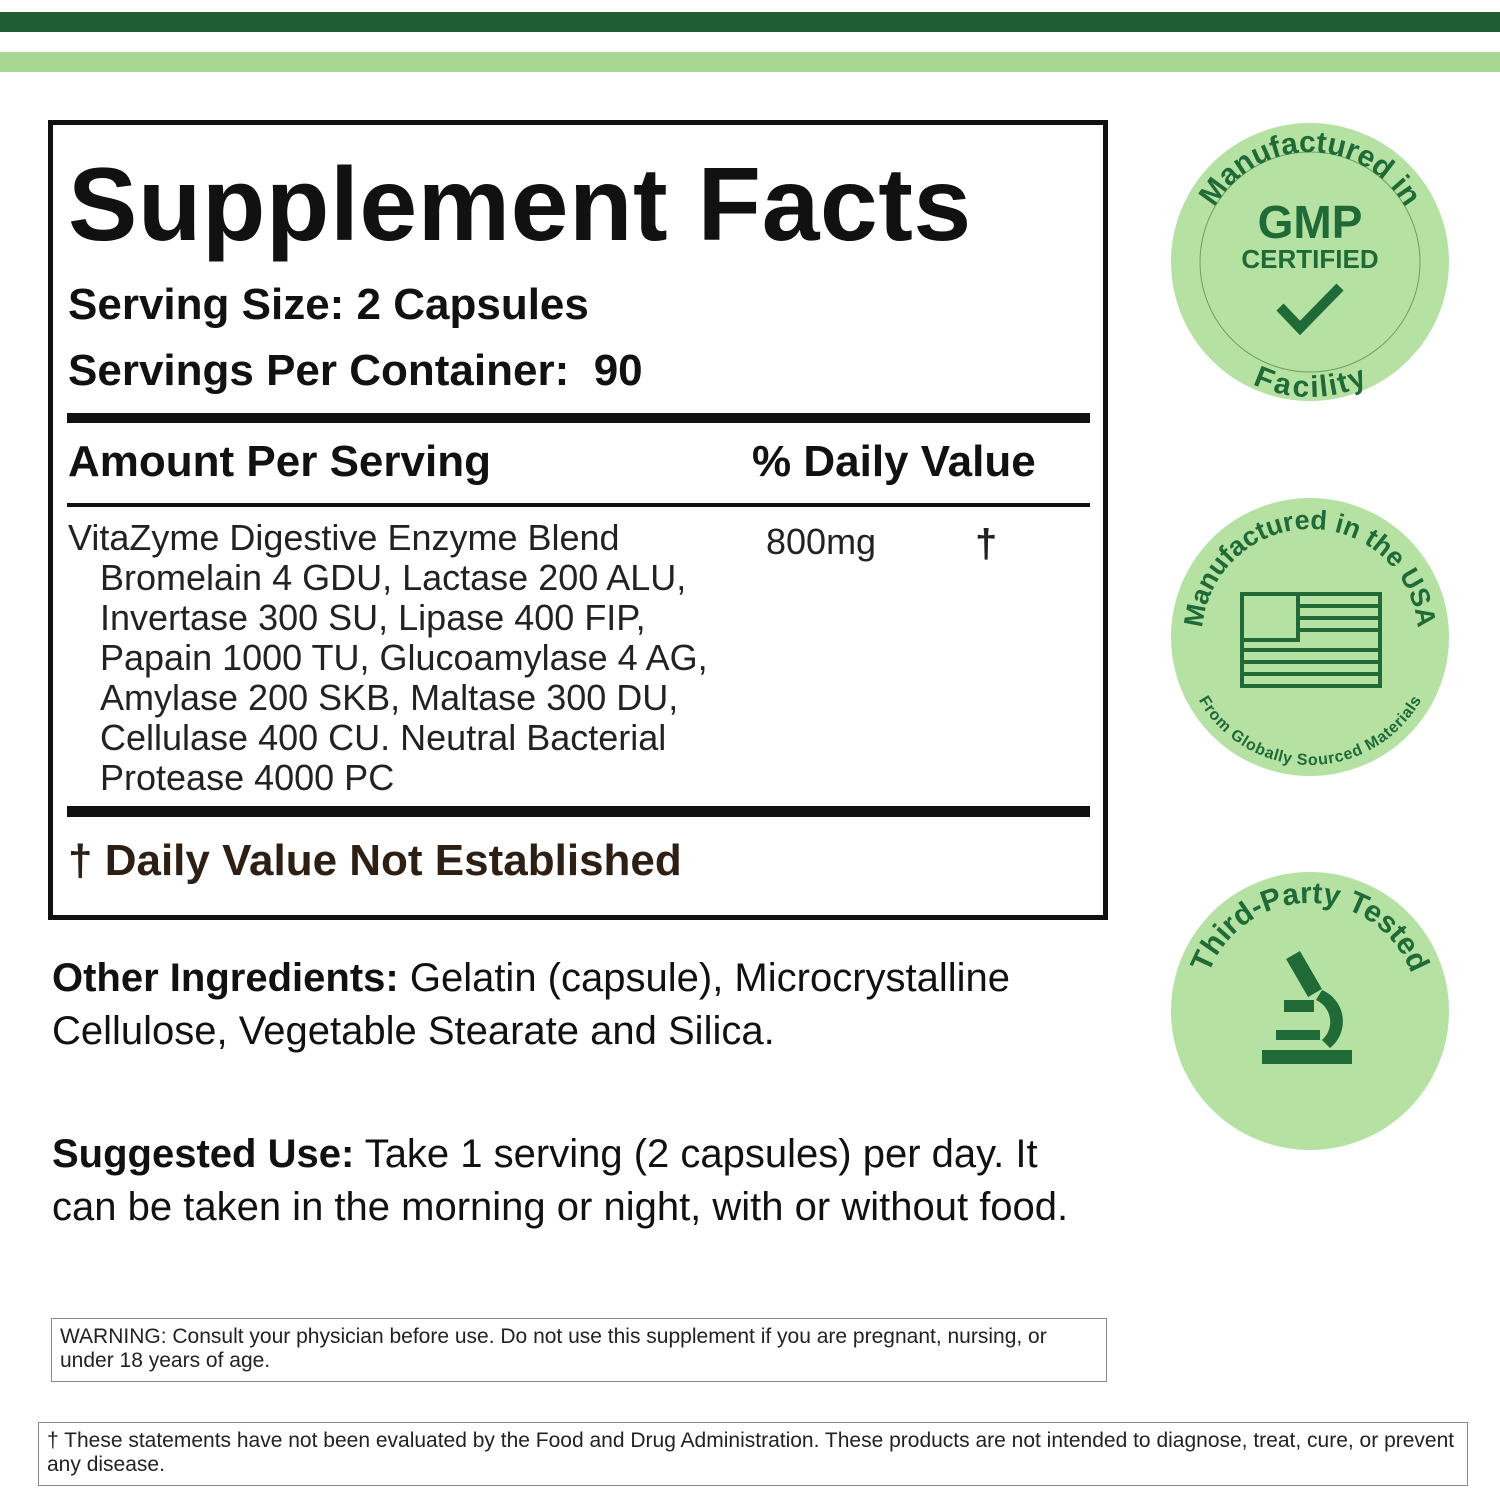 Image resolution: width=1500 pixels, height=1500 pixels. Describe the element at coordinates (1310, 222) in the screenshot. I see `badge-main: GMP` at that location.